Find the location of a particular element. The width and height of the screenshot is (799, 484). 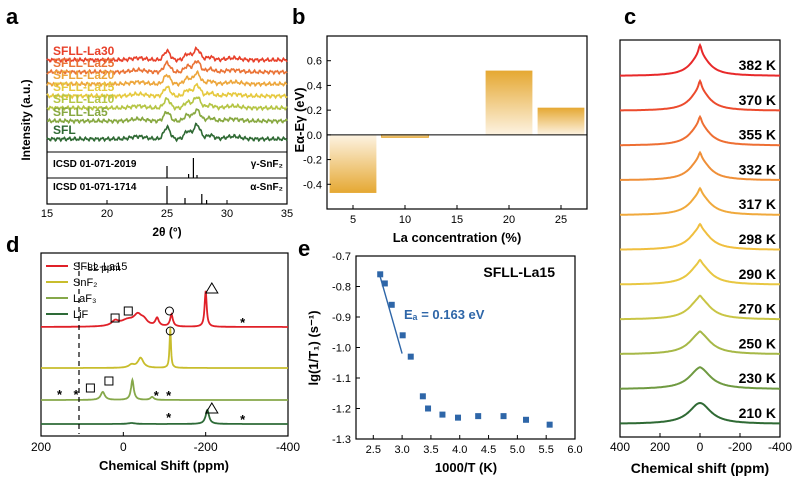

xrd-xtick-label-3: 30 is located at coordinates (227, 214).